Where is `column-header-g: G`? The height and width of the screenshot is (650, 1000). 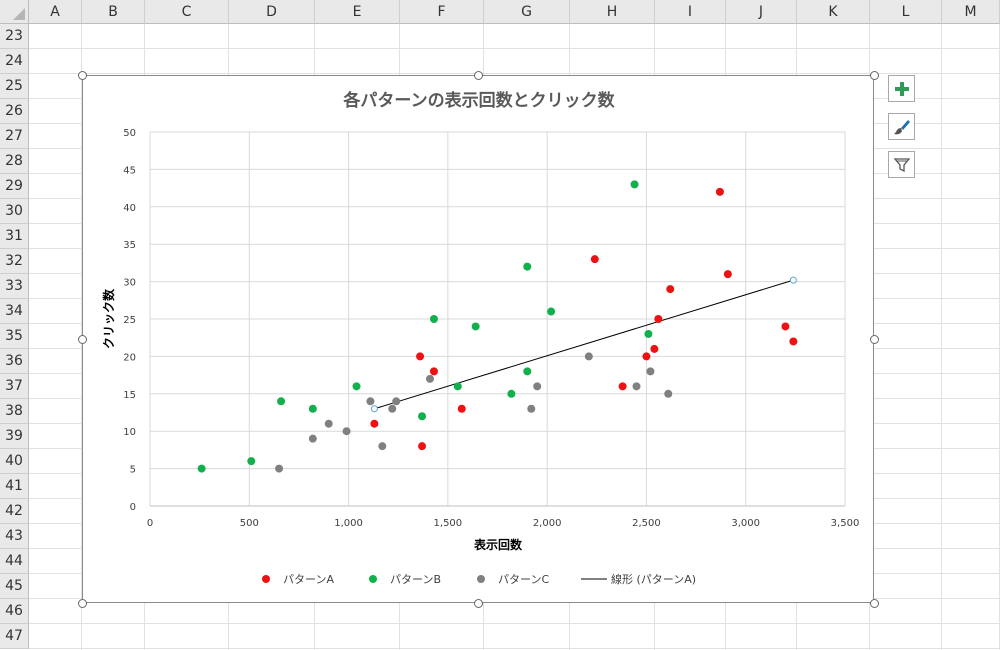 column-header-g: G is located at coordinates (527, 12).